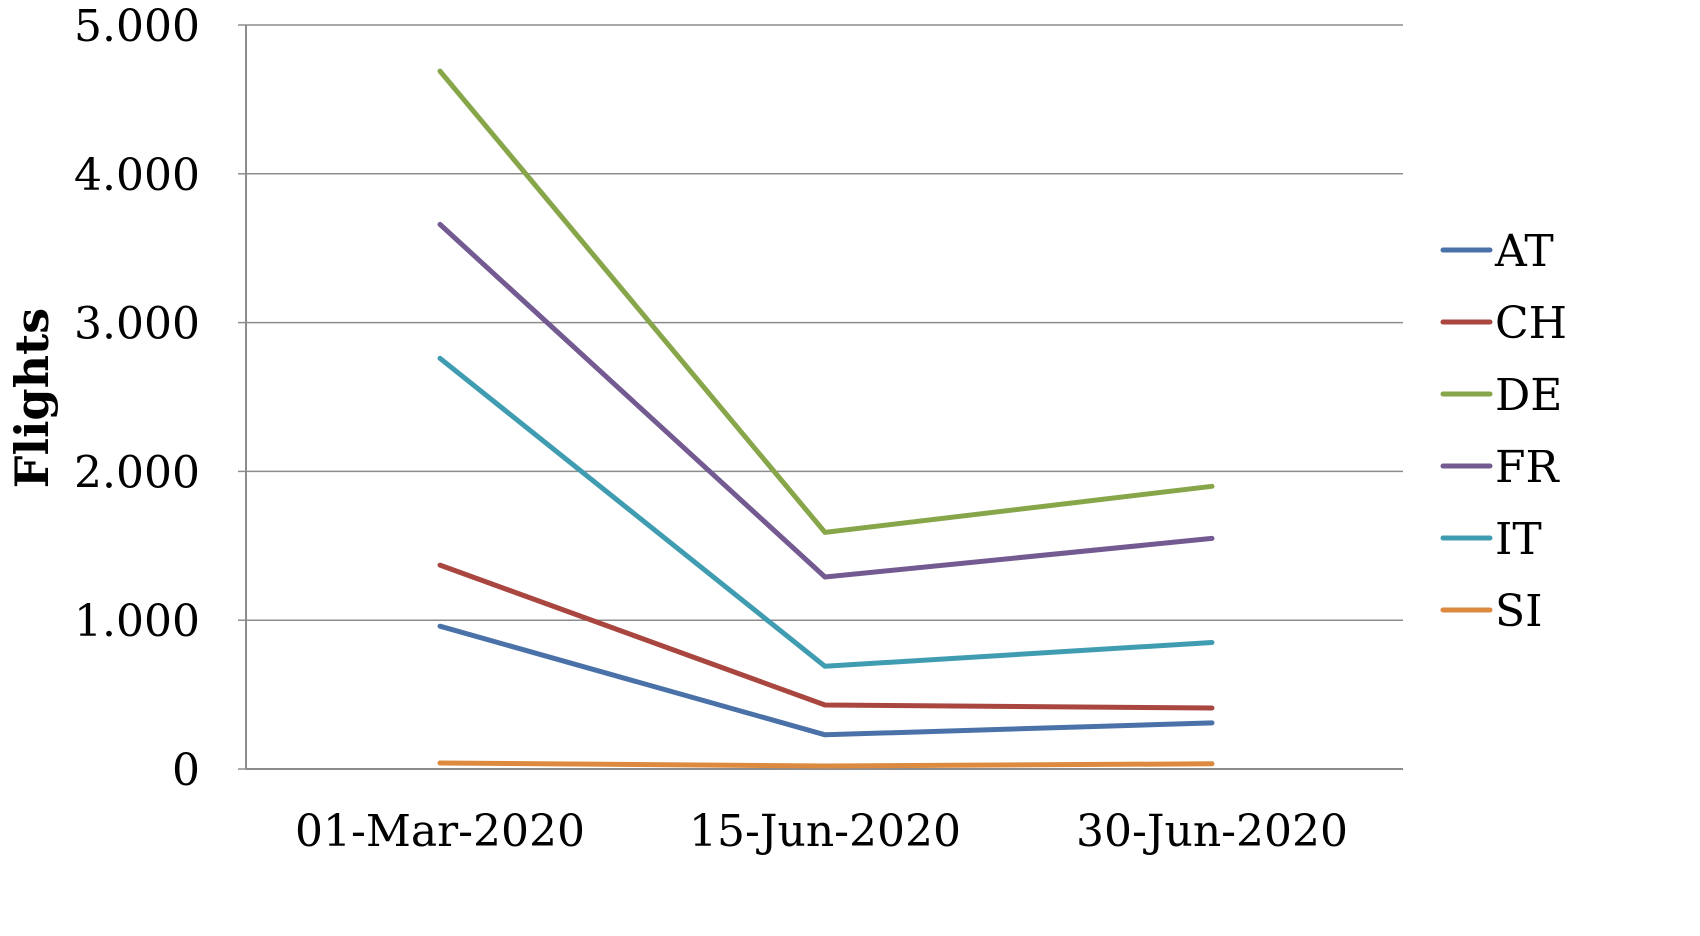 This screenshot has width=1700, height=936. Describe the element at coordinates (137, 398) in the screenshot. I see `y-tick-labels: 0 1.000 2.000 3.000 4.000 5.000` at that location.